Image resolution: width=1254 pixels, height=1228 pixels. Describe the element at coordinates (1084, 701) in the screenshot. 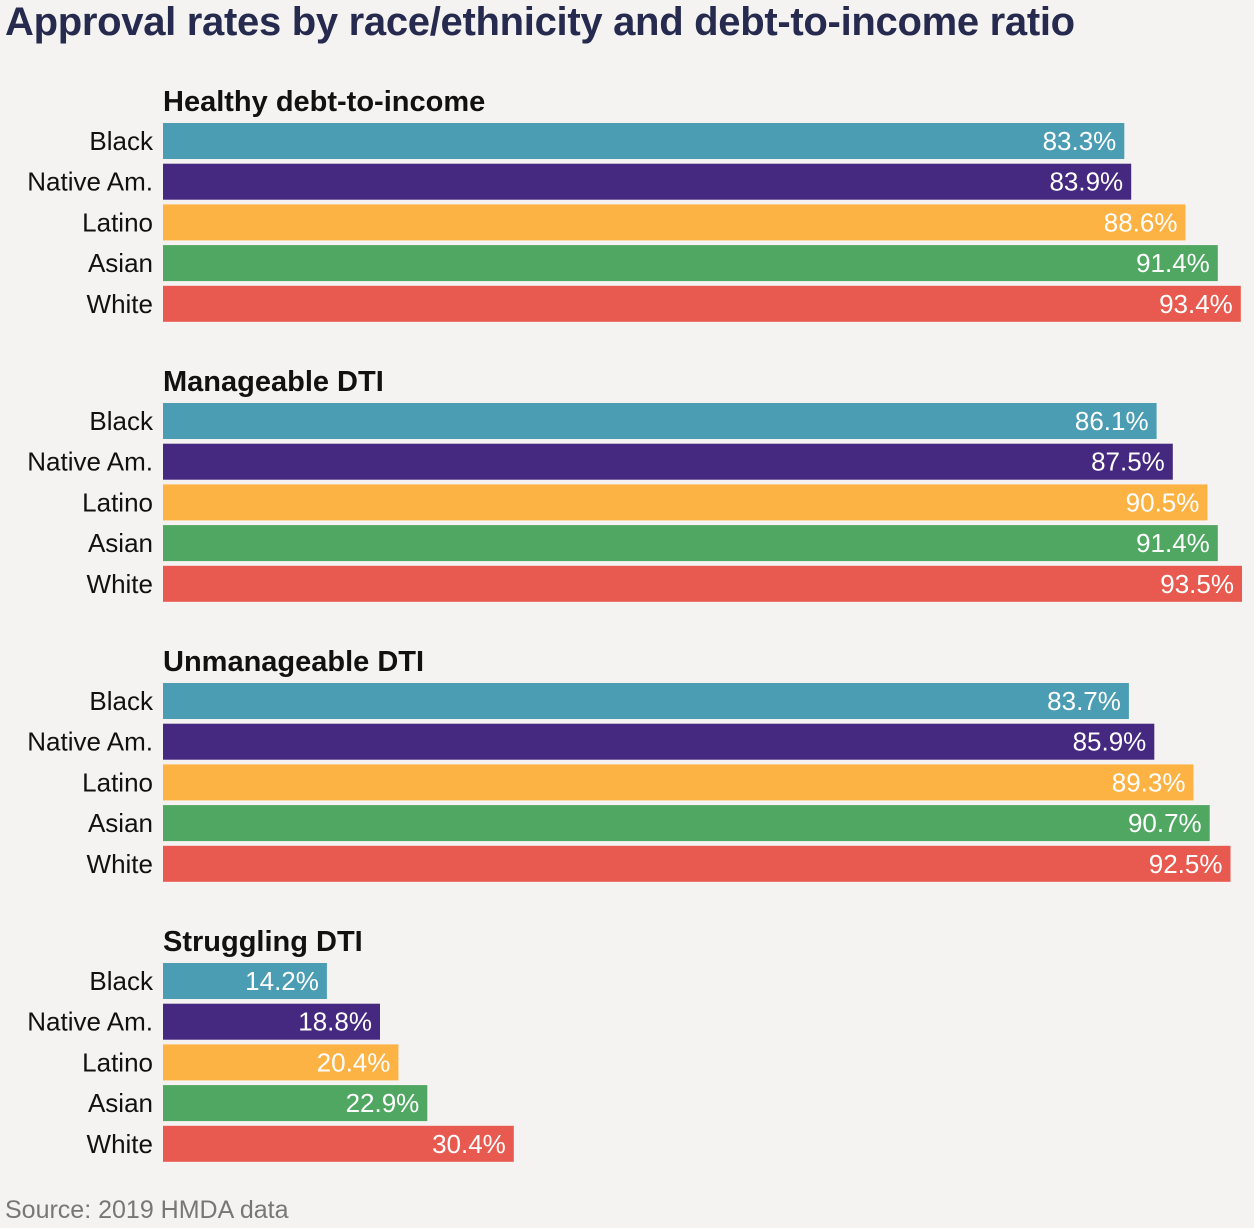

I see `data-label: 83.7%` at that location.